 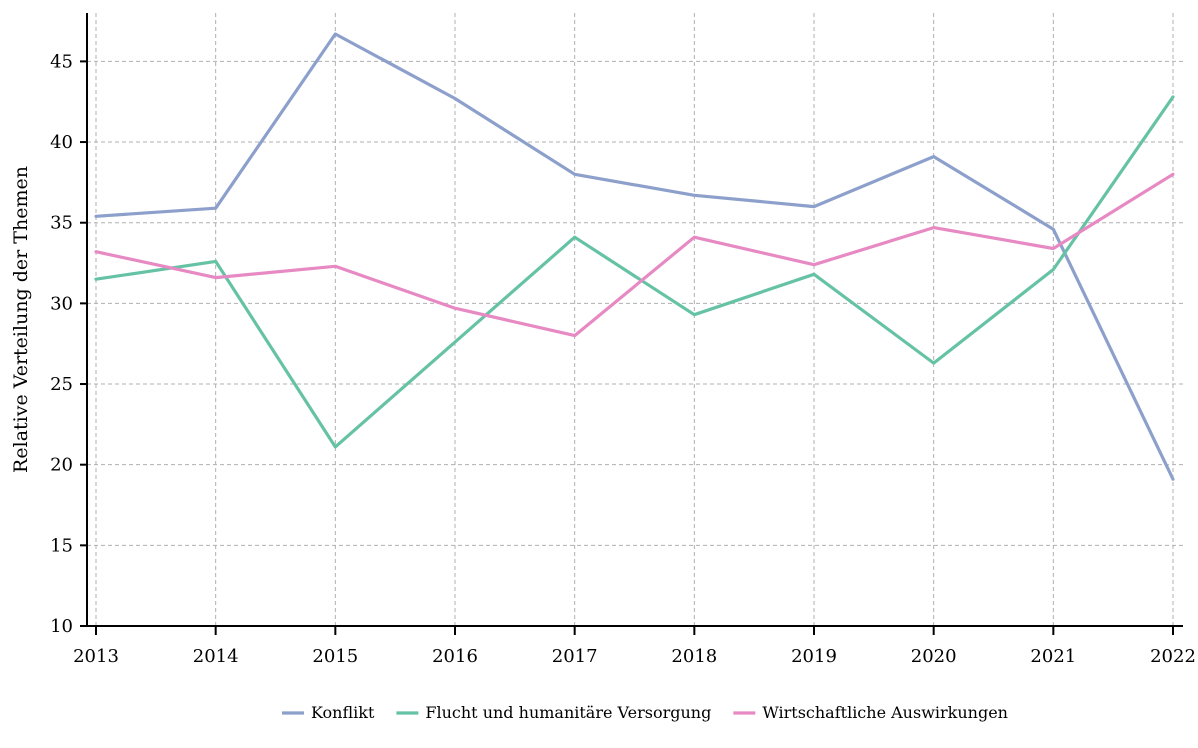 I want to click on x-tick-label: 2020, so click(x=934, y=656).